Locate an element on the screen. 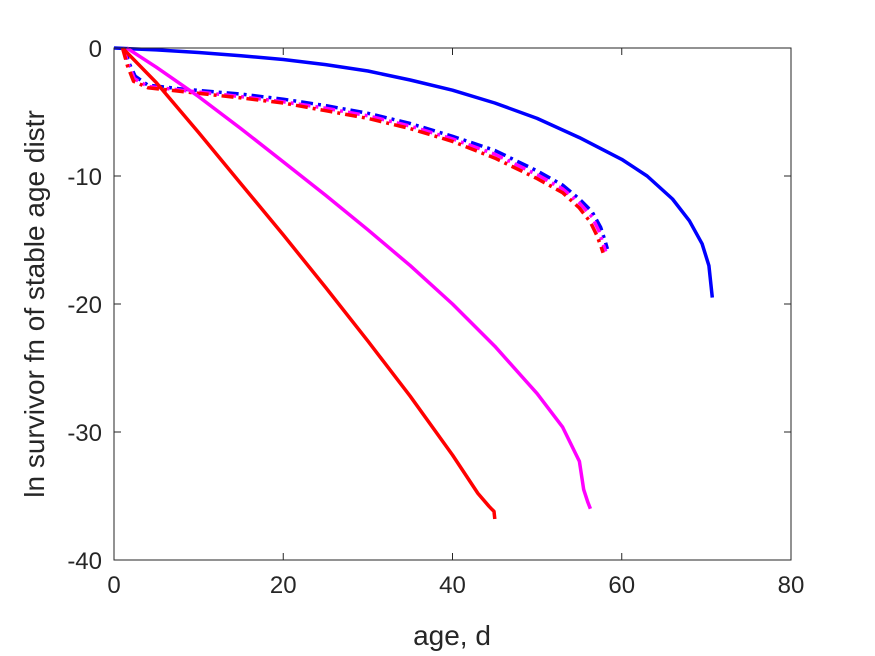  y-tick-label: -30 is located at coordinates (84, 433).